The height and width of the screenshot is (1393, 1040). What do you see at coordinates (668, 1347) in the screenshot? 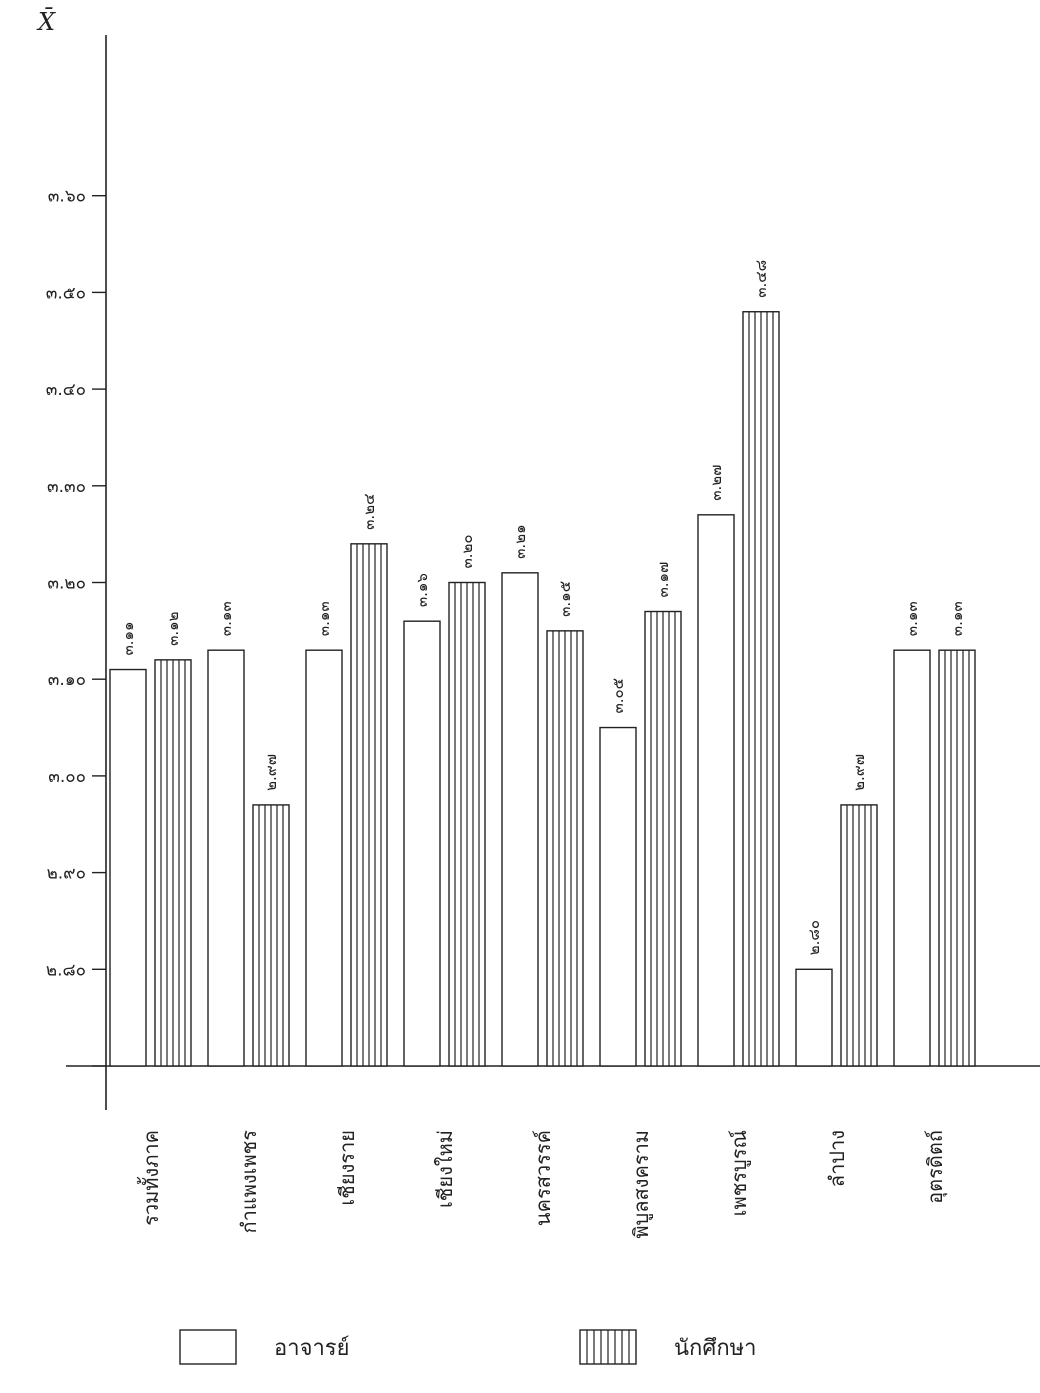
I see `legend-item: นักศึกษา` at bounding box center [668, 1347].